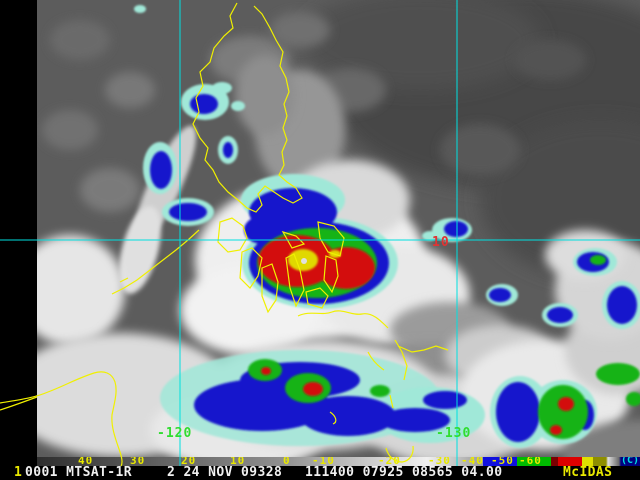 The image size is (640, 480). I want to click on frame-number: 1, so click(18, 472).